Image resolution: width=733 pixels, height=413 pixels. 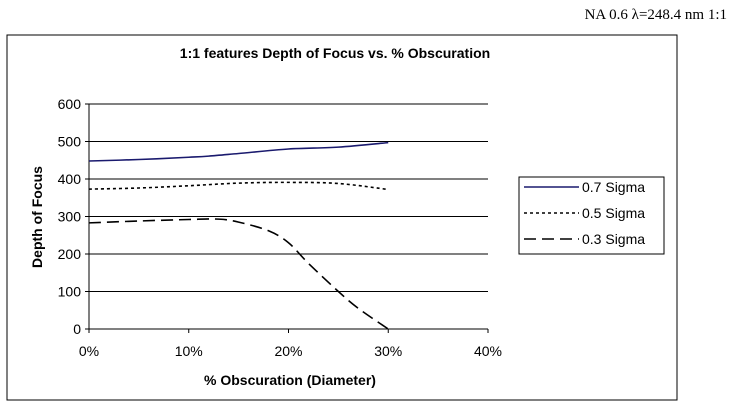 What do you see at coordinates (70, 179) in the screenshot?
I see `y-tick-label: 400` at bounding box center [70, 179].